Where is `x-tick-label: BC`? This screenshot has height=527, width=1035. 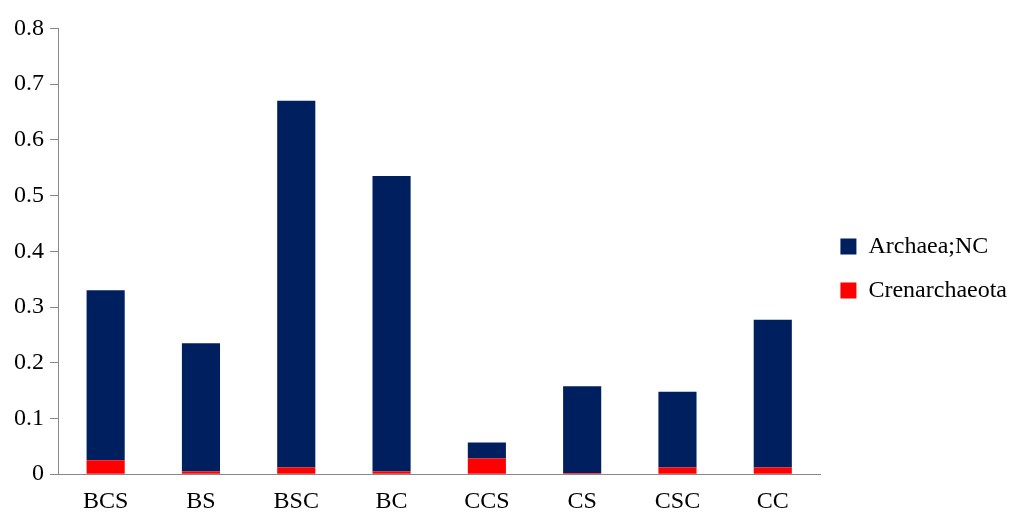 x-tick-label: BC is located at coordinates (391, 499).